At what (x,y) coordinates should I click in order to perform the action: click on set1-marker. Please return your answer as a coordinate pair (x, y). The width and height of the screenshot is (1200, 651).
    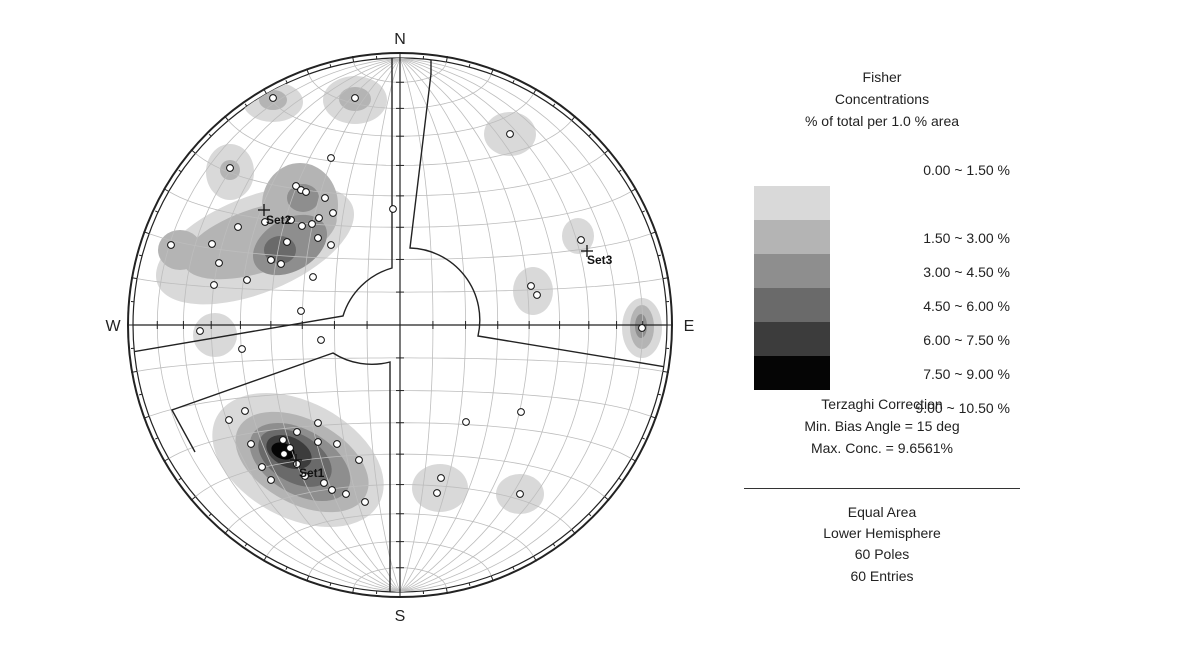
    Looking at the image, I should click on (296, 460).